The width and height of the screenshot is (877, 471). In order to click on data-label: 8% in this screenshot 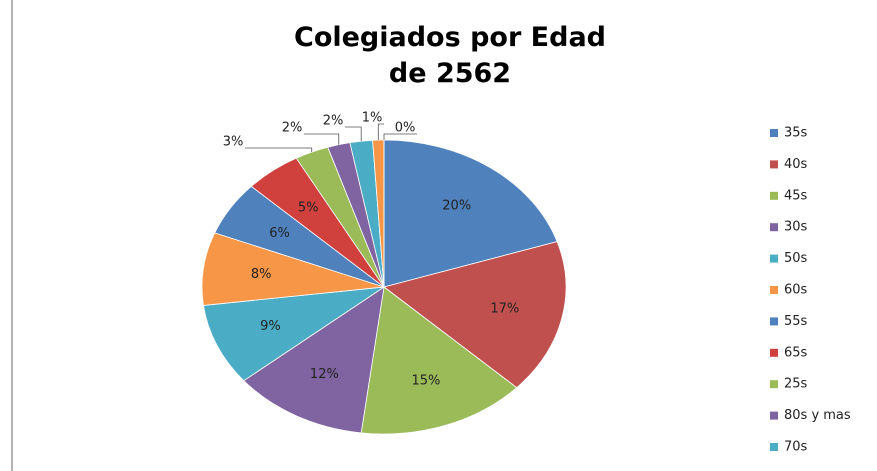, I will do `click(261, 274)`.